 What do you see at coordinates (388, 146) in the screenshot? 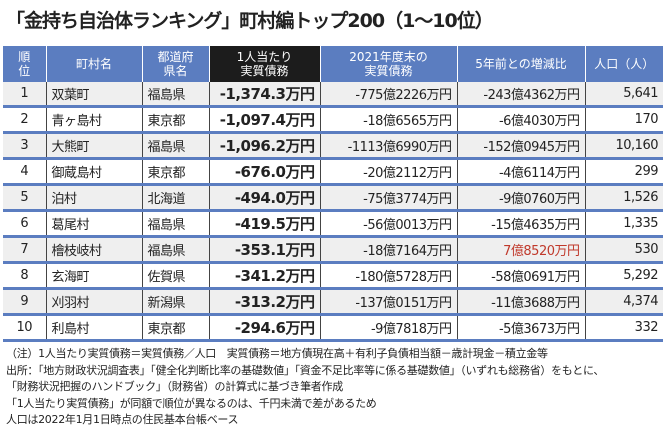
I see `cell-debt: -1113億6990万円` at bounding box center [388, 146].